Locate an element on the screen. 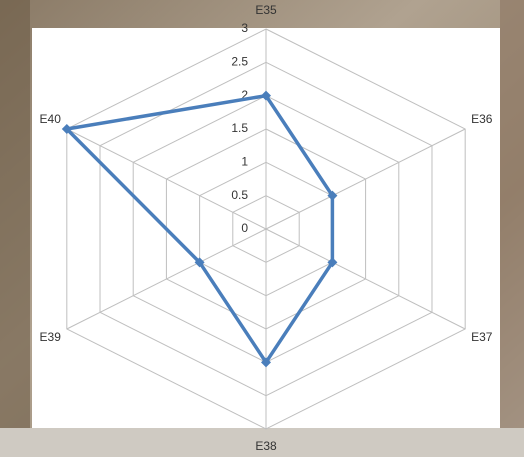 This screenshot has height=457, width=524. r-tick-label: 3 is located at coordinates (244, 28).